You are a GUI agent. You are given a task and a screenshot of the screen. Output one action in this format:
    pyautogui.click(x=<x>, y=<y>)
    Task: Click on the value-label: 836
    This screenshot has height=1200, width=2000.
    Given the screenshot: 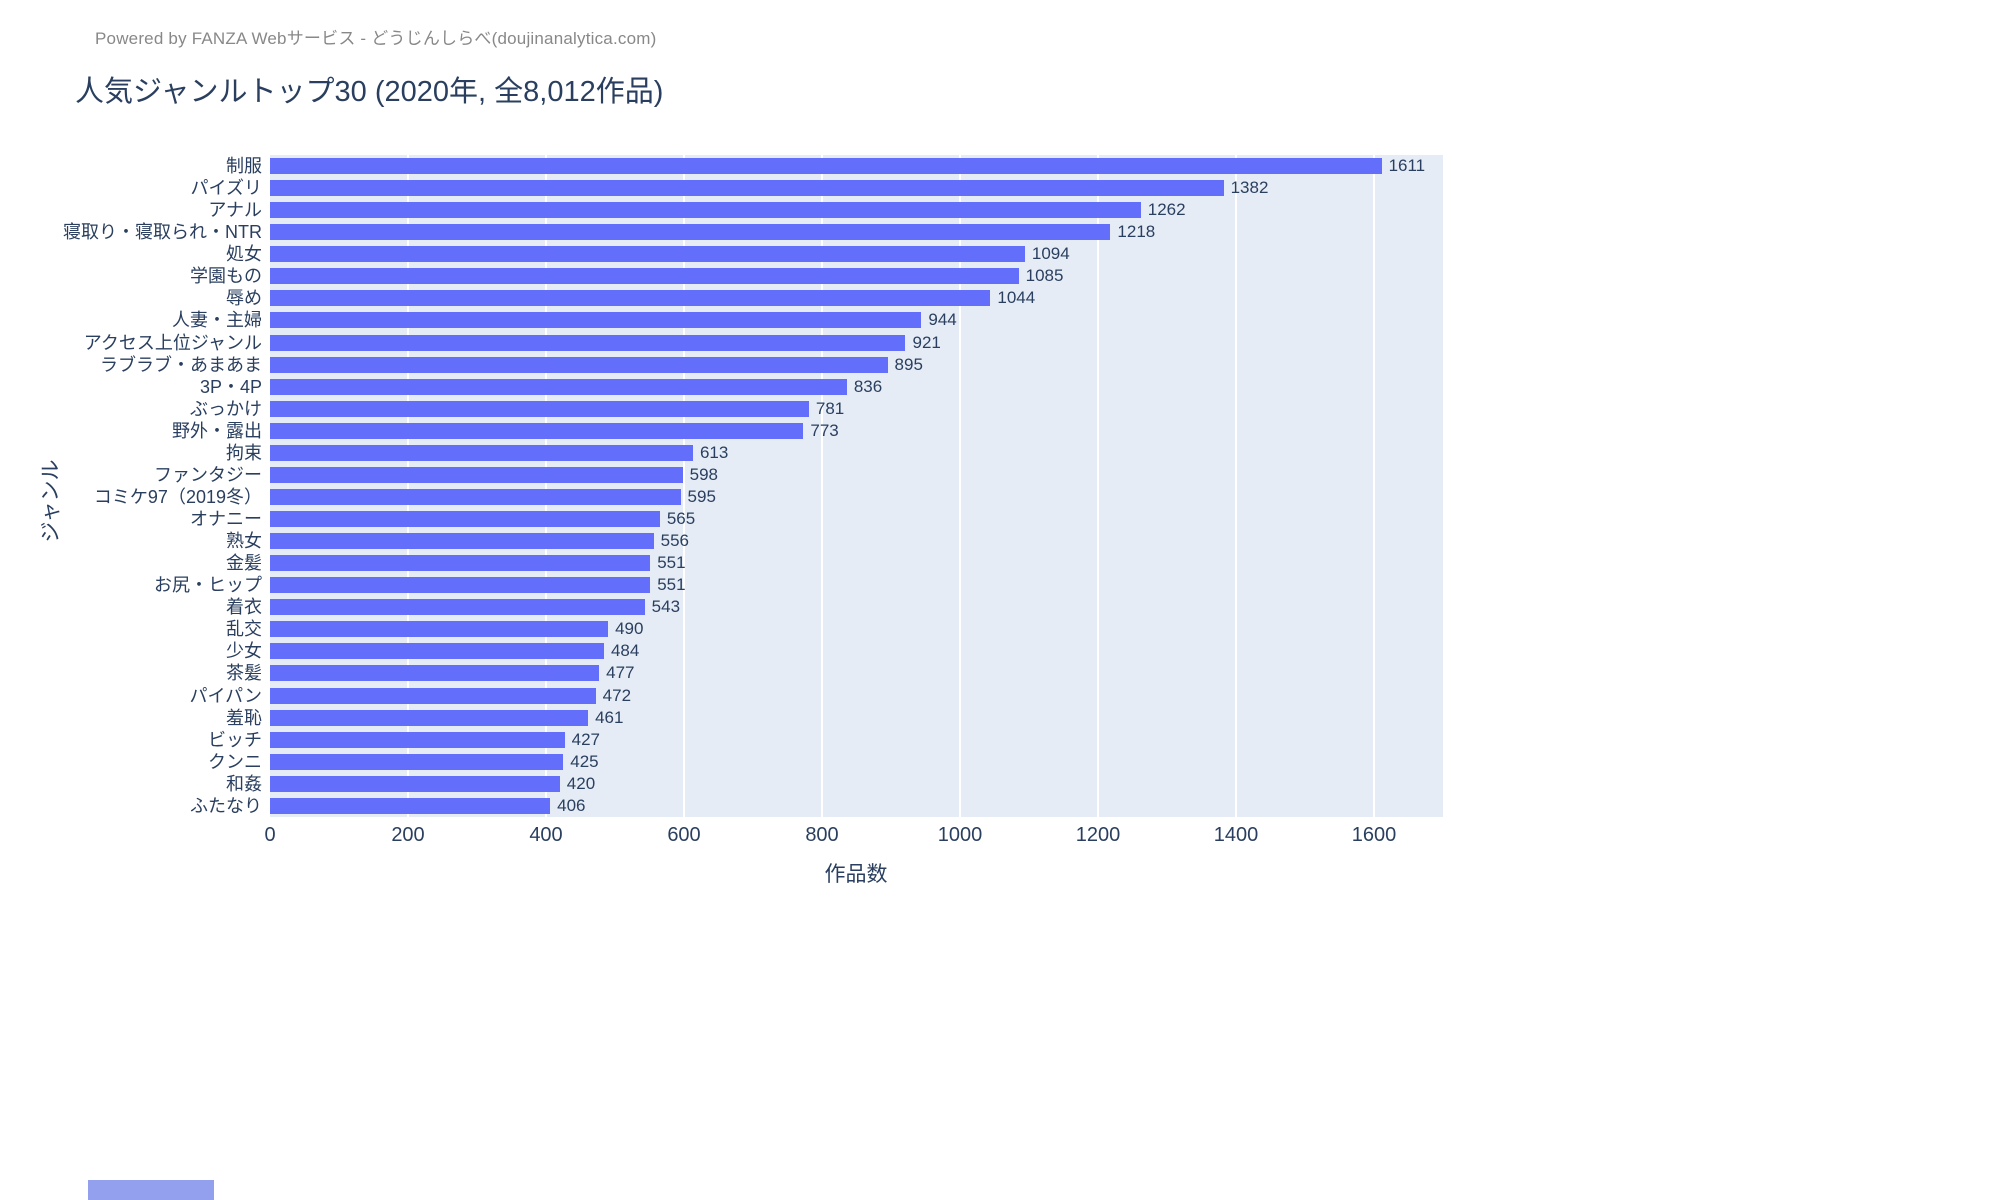 What is the action you would take?
    pyautogui.click(x=868, y=386)
    